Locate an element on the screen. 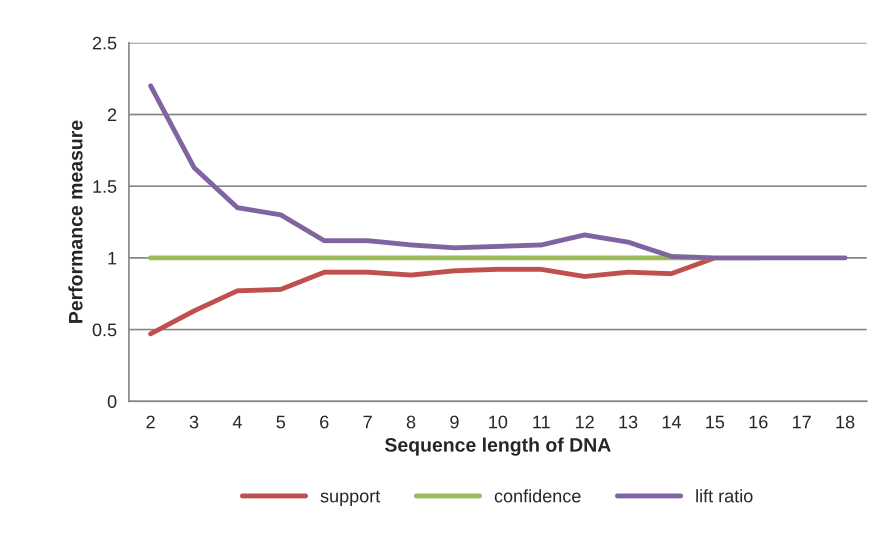 The image size is (889, 535). x-tick-label: 11 is located at coordinates (541, 422).